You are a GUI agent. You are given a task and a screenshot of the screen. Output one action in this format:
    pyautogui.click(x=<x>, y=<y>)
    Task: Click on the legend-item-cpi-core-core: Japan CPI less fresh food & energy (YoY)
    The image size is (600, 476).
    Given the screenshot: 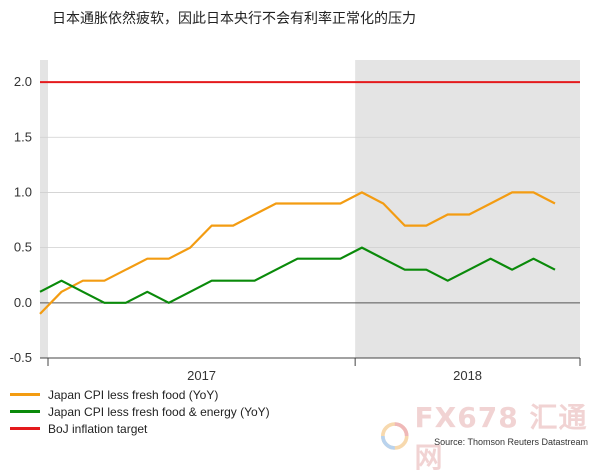 What is the action you would take?
    pyautogui.click(x=140, y=411)
    